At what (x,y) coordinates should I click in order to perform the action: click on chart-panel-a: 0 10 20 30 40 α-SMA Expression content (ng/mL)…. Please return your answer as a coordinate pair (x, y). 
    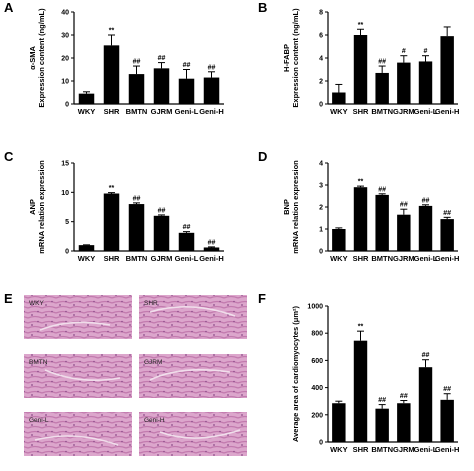
    Looking at the image, I should click on (126, 62).